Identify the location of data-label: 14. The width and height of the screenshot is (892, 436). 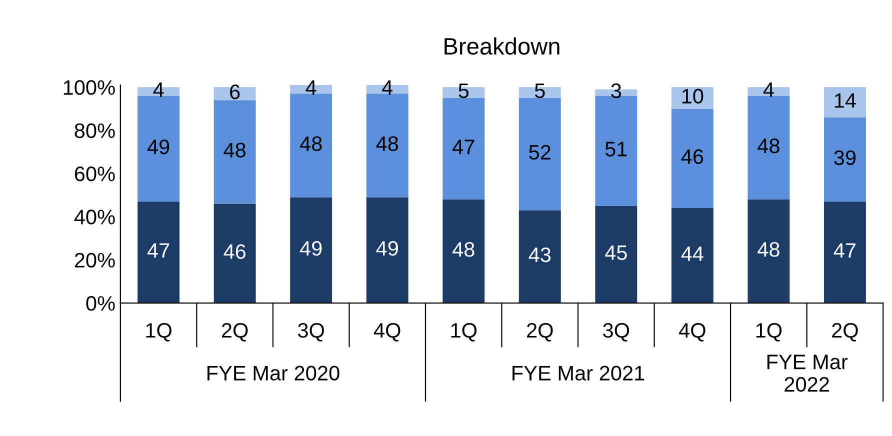
(845, 100).